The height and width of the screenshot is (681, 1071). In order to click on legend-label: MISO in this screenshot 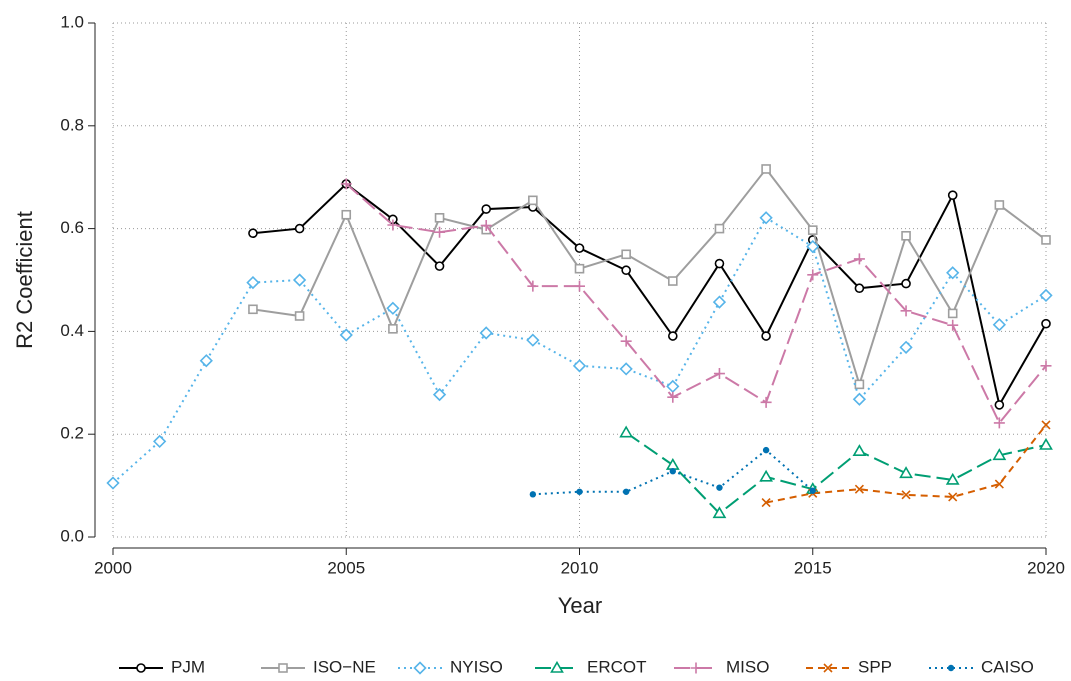, I will do `click(747, 666)`.